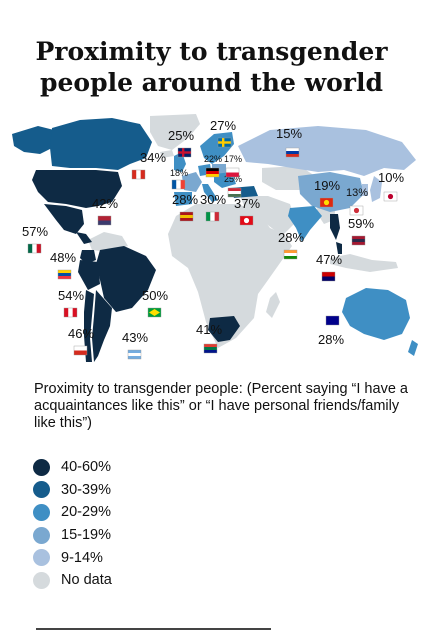 The height and width of the screenshot is (633, 423). Describe the element at coordinates (210, 348) in the screenshot. I see `south-africa-flag-icon` at that location.